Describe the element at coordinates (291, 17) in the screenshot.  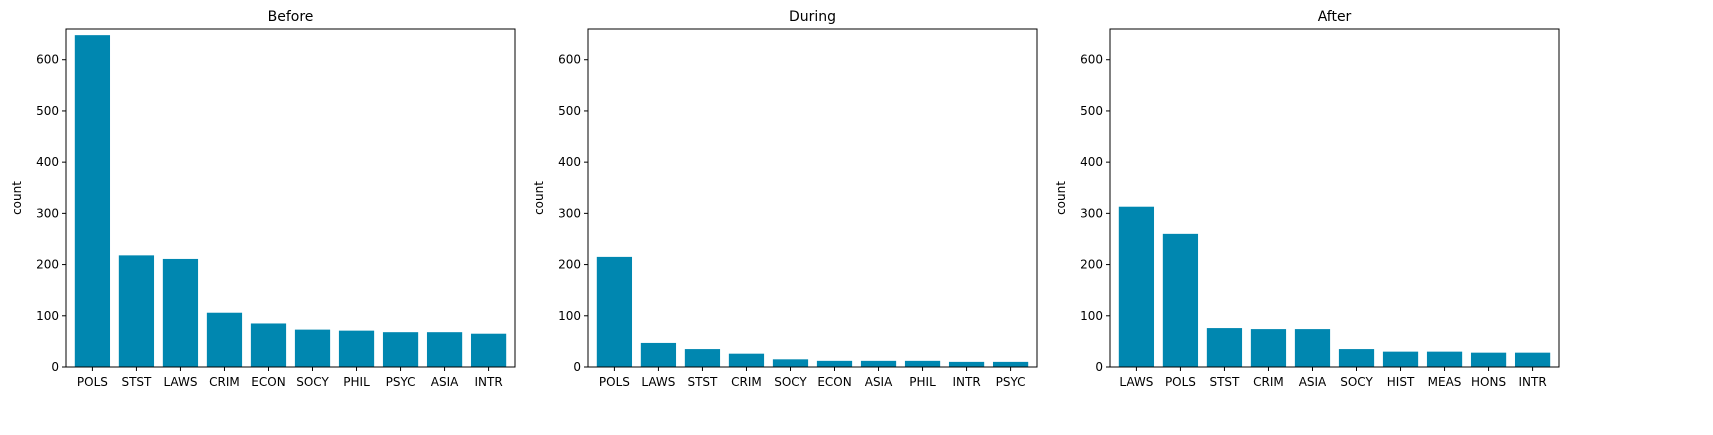
I see `chart-title: Before` at that location.